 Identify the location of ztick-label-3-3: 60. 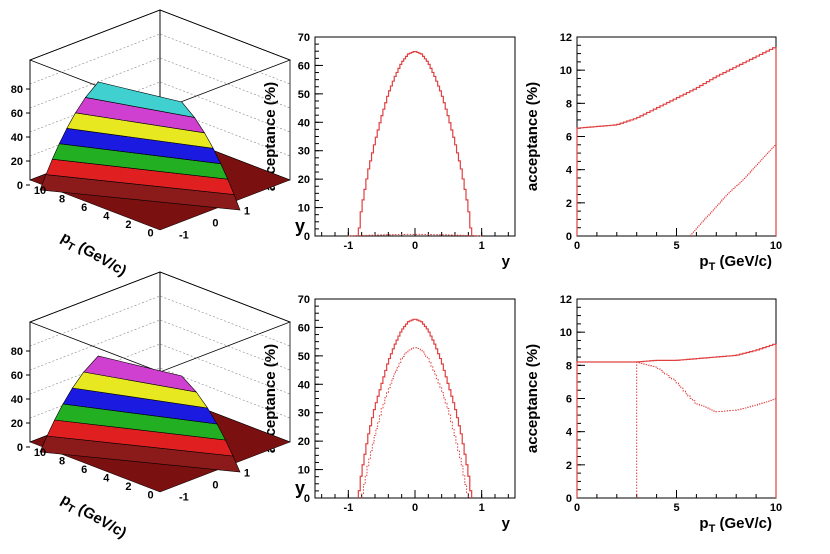
(17, 376).